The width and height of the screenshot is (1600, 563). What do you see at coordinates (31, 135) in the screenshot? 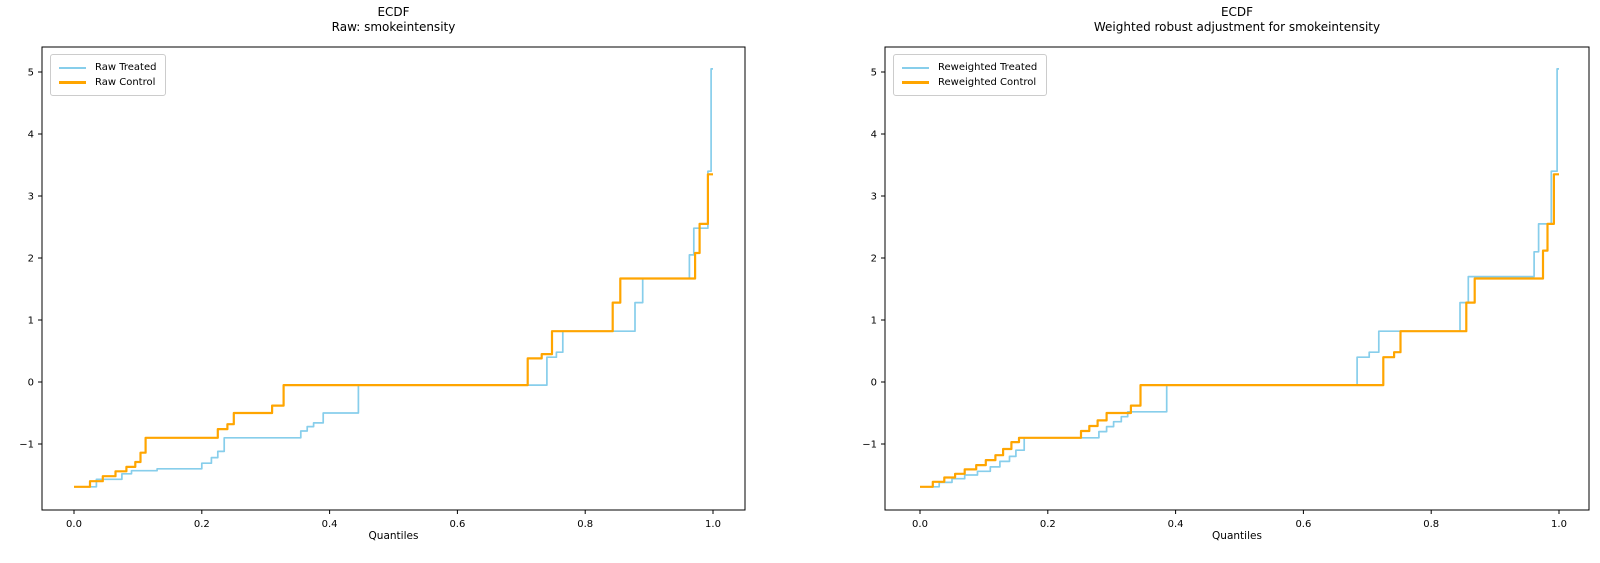
I see `y-tick-label-left: 4` at bounding box center [31, 135].